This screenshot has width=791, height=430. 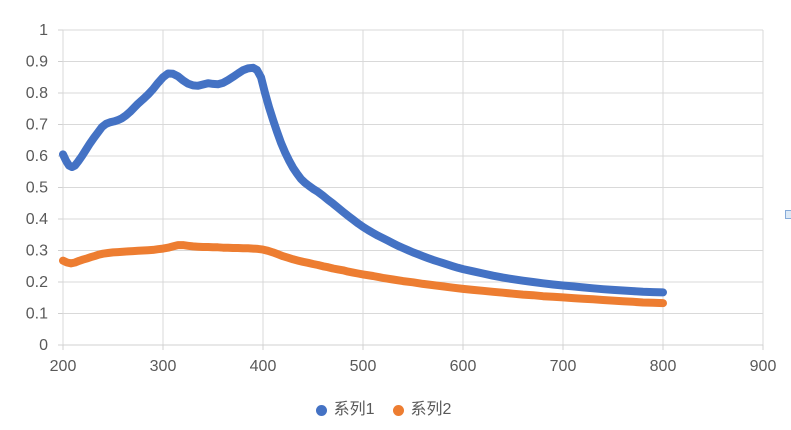 What do you see at coordinates (37, 125) in the screenshot?
I see `y-tick-label: 0.7` at bounding box center [37, 125].